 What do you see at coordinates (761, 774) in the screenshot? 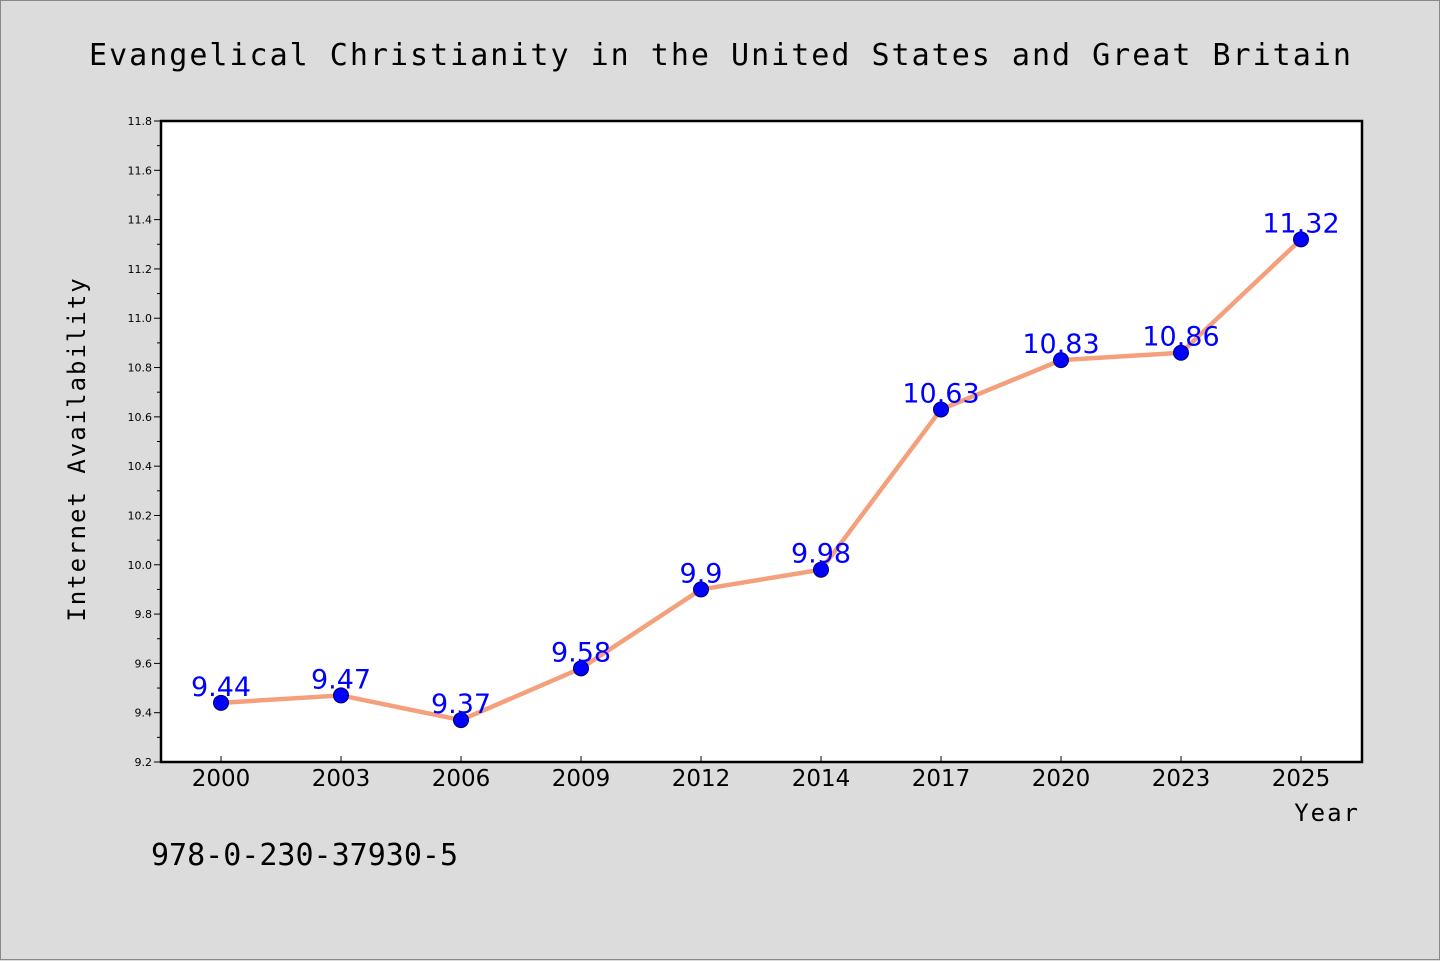
I see `x-axis: 2000 2003 2006 2009 2012 2014 2017 2020 2023 2025` at bounding box center [761, 774].